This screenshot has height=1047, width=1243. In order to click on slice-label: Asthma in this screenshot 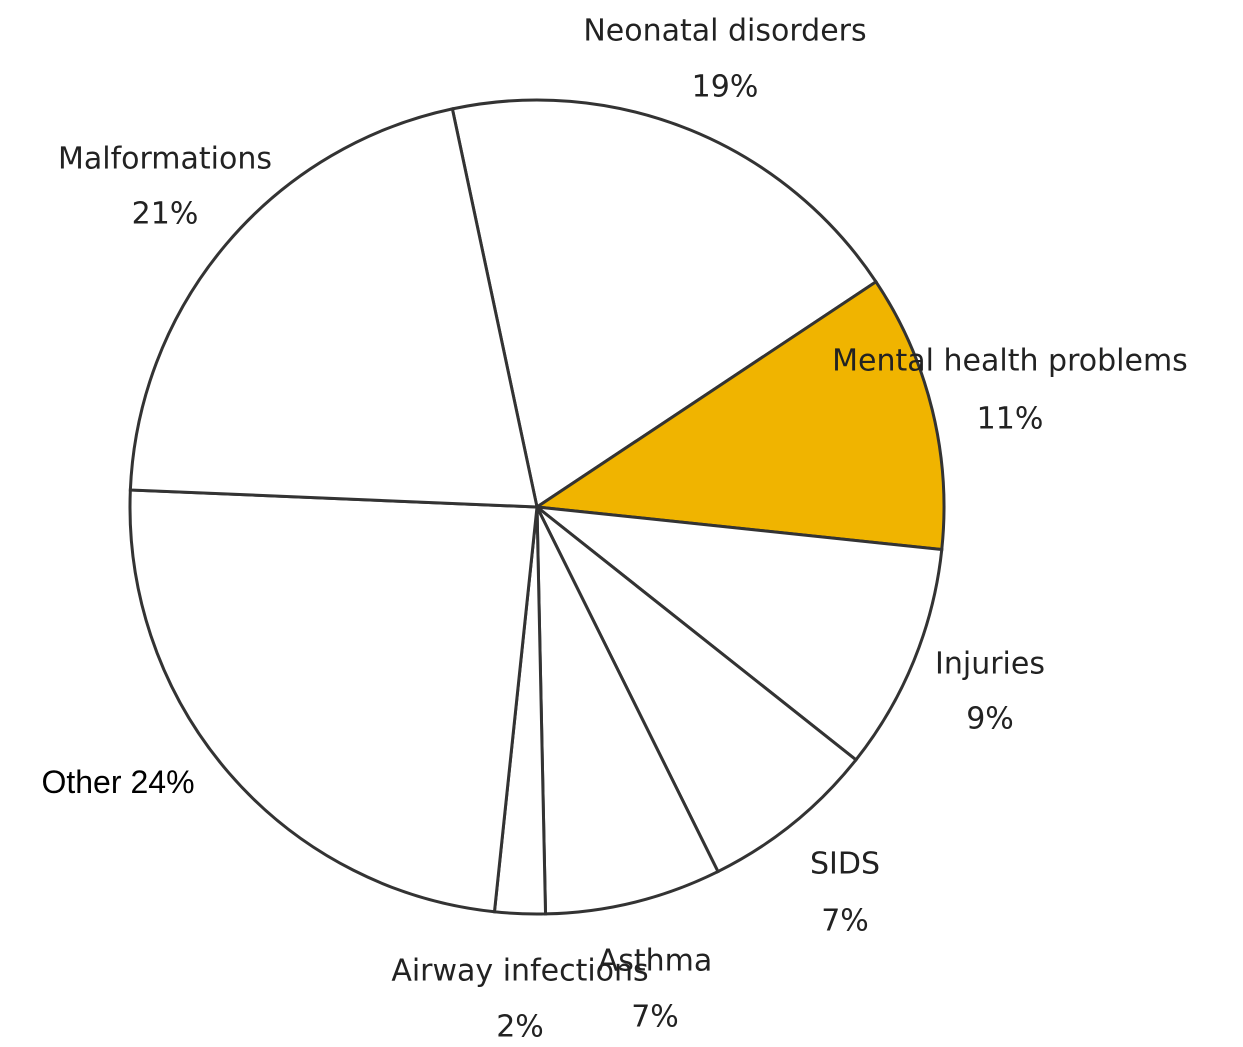, I will do `click(655, 961)`.